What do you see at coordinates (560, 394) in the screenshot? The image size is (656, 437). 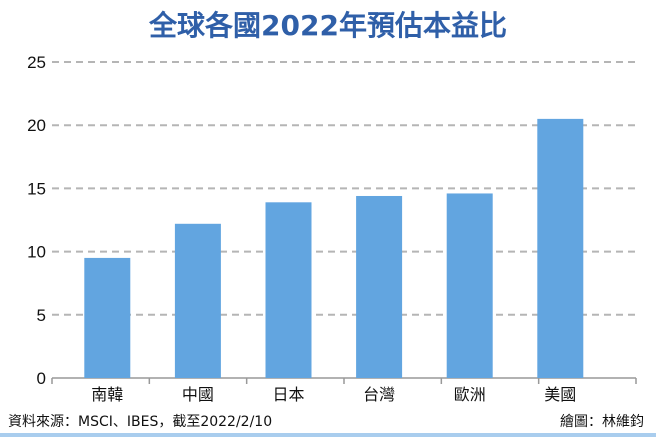 I see `x-tick-label: 美國` at bounding box center [560, 394].